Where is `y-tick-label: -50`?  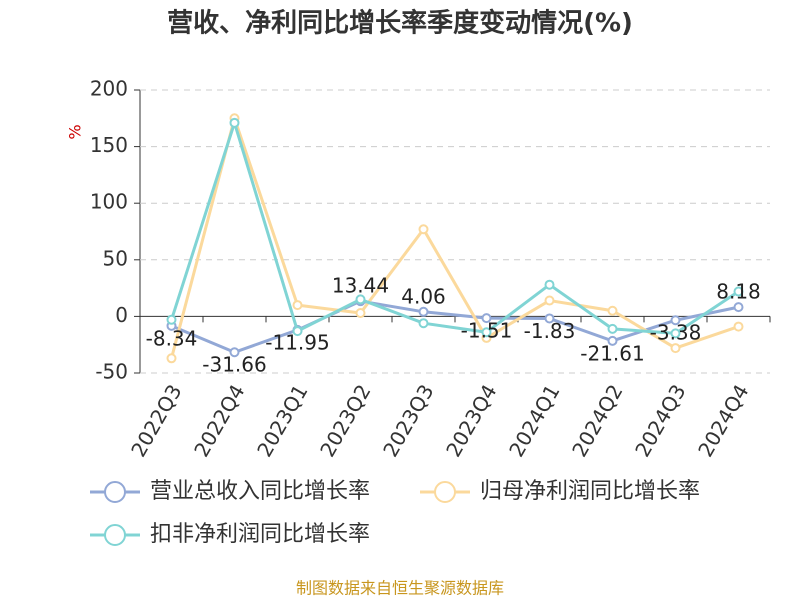 y-tick-label: -50 is located at coordinates (111, 372).